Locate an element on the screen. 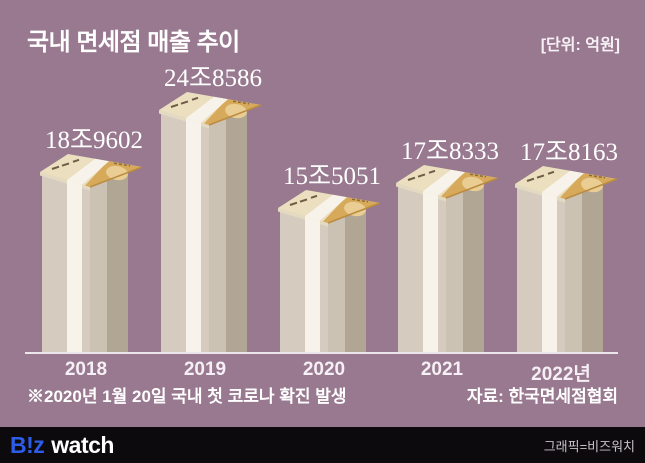 The image size is (645, 463). source-credit: 자료: 한국면세점협회 is located at coordinates (542, 396).